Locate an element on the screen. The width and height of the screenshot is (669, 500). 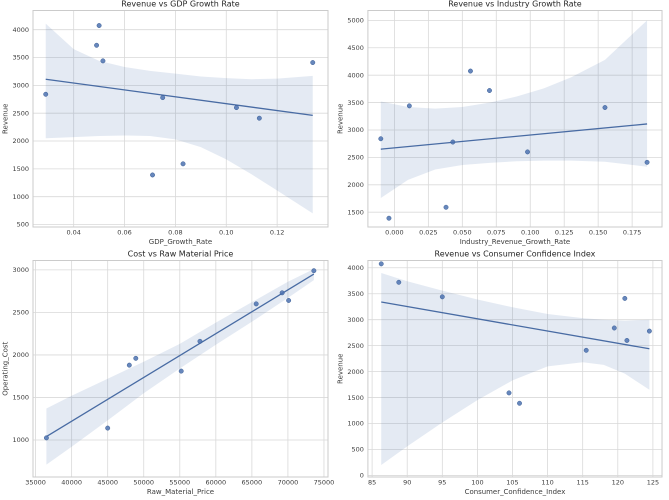
x-tick-label: 40000 is located at coordinates (71, 483).